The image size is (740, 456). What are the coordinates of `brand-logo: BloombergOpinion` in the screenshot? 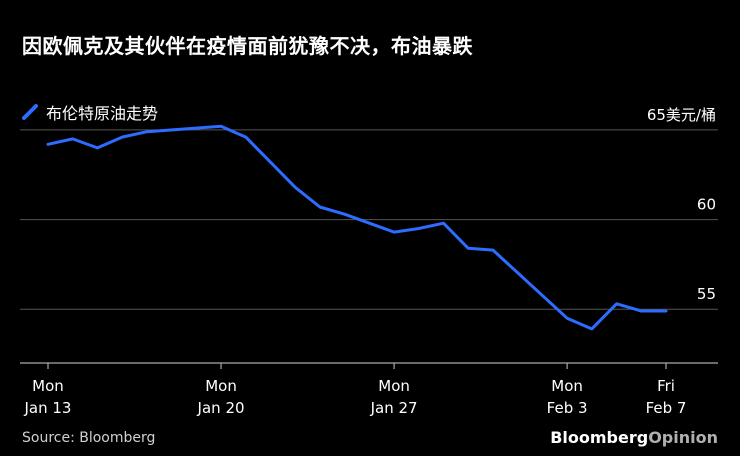 It's located at (634, 437).